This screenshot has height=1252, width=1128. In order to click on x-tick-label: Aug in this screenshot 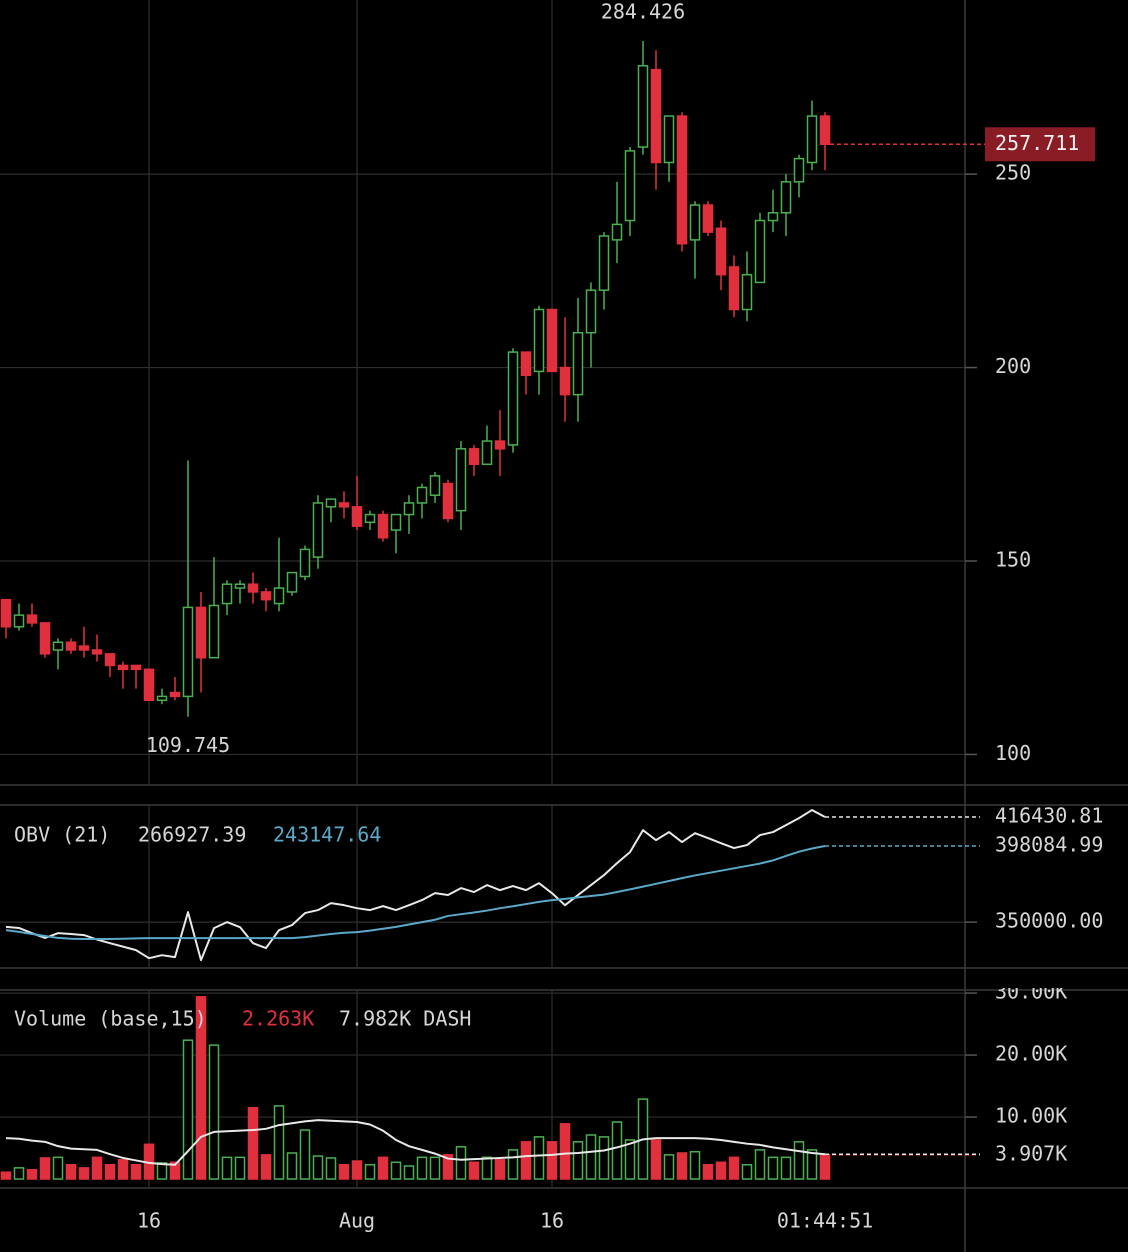, I will do `click(357, 1221)`.